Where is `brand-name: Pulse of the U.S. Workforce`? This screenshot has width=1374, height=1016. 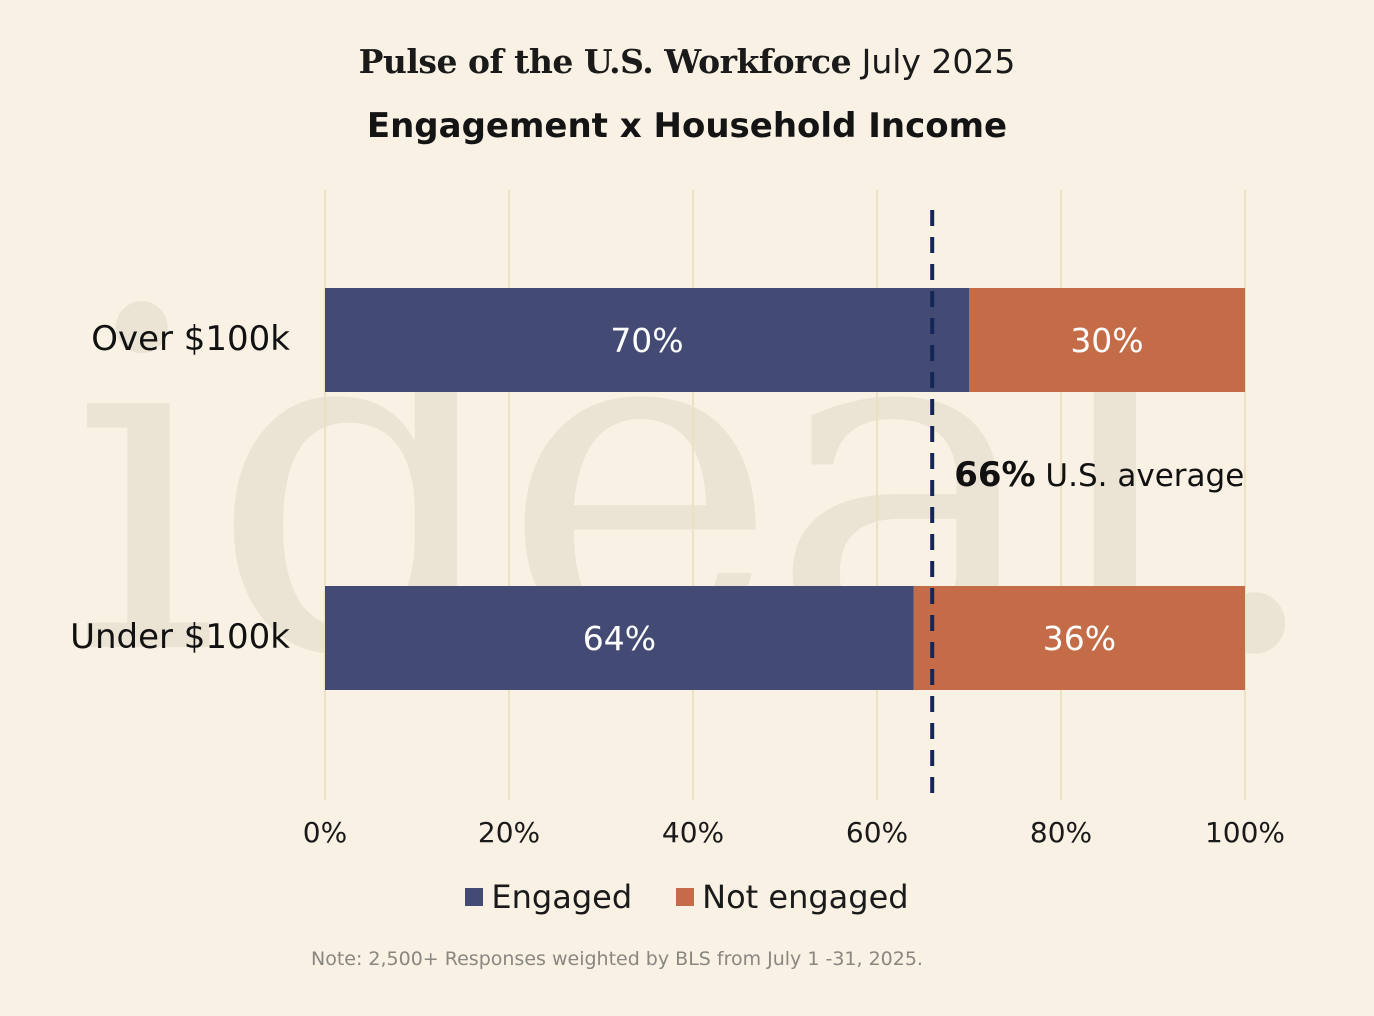 brand-name: Pulse of the U.S. Workforce is located at coordinates (605, 61).